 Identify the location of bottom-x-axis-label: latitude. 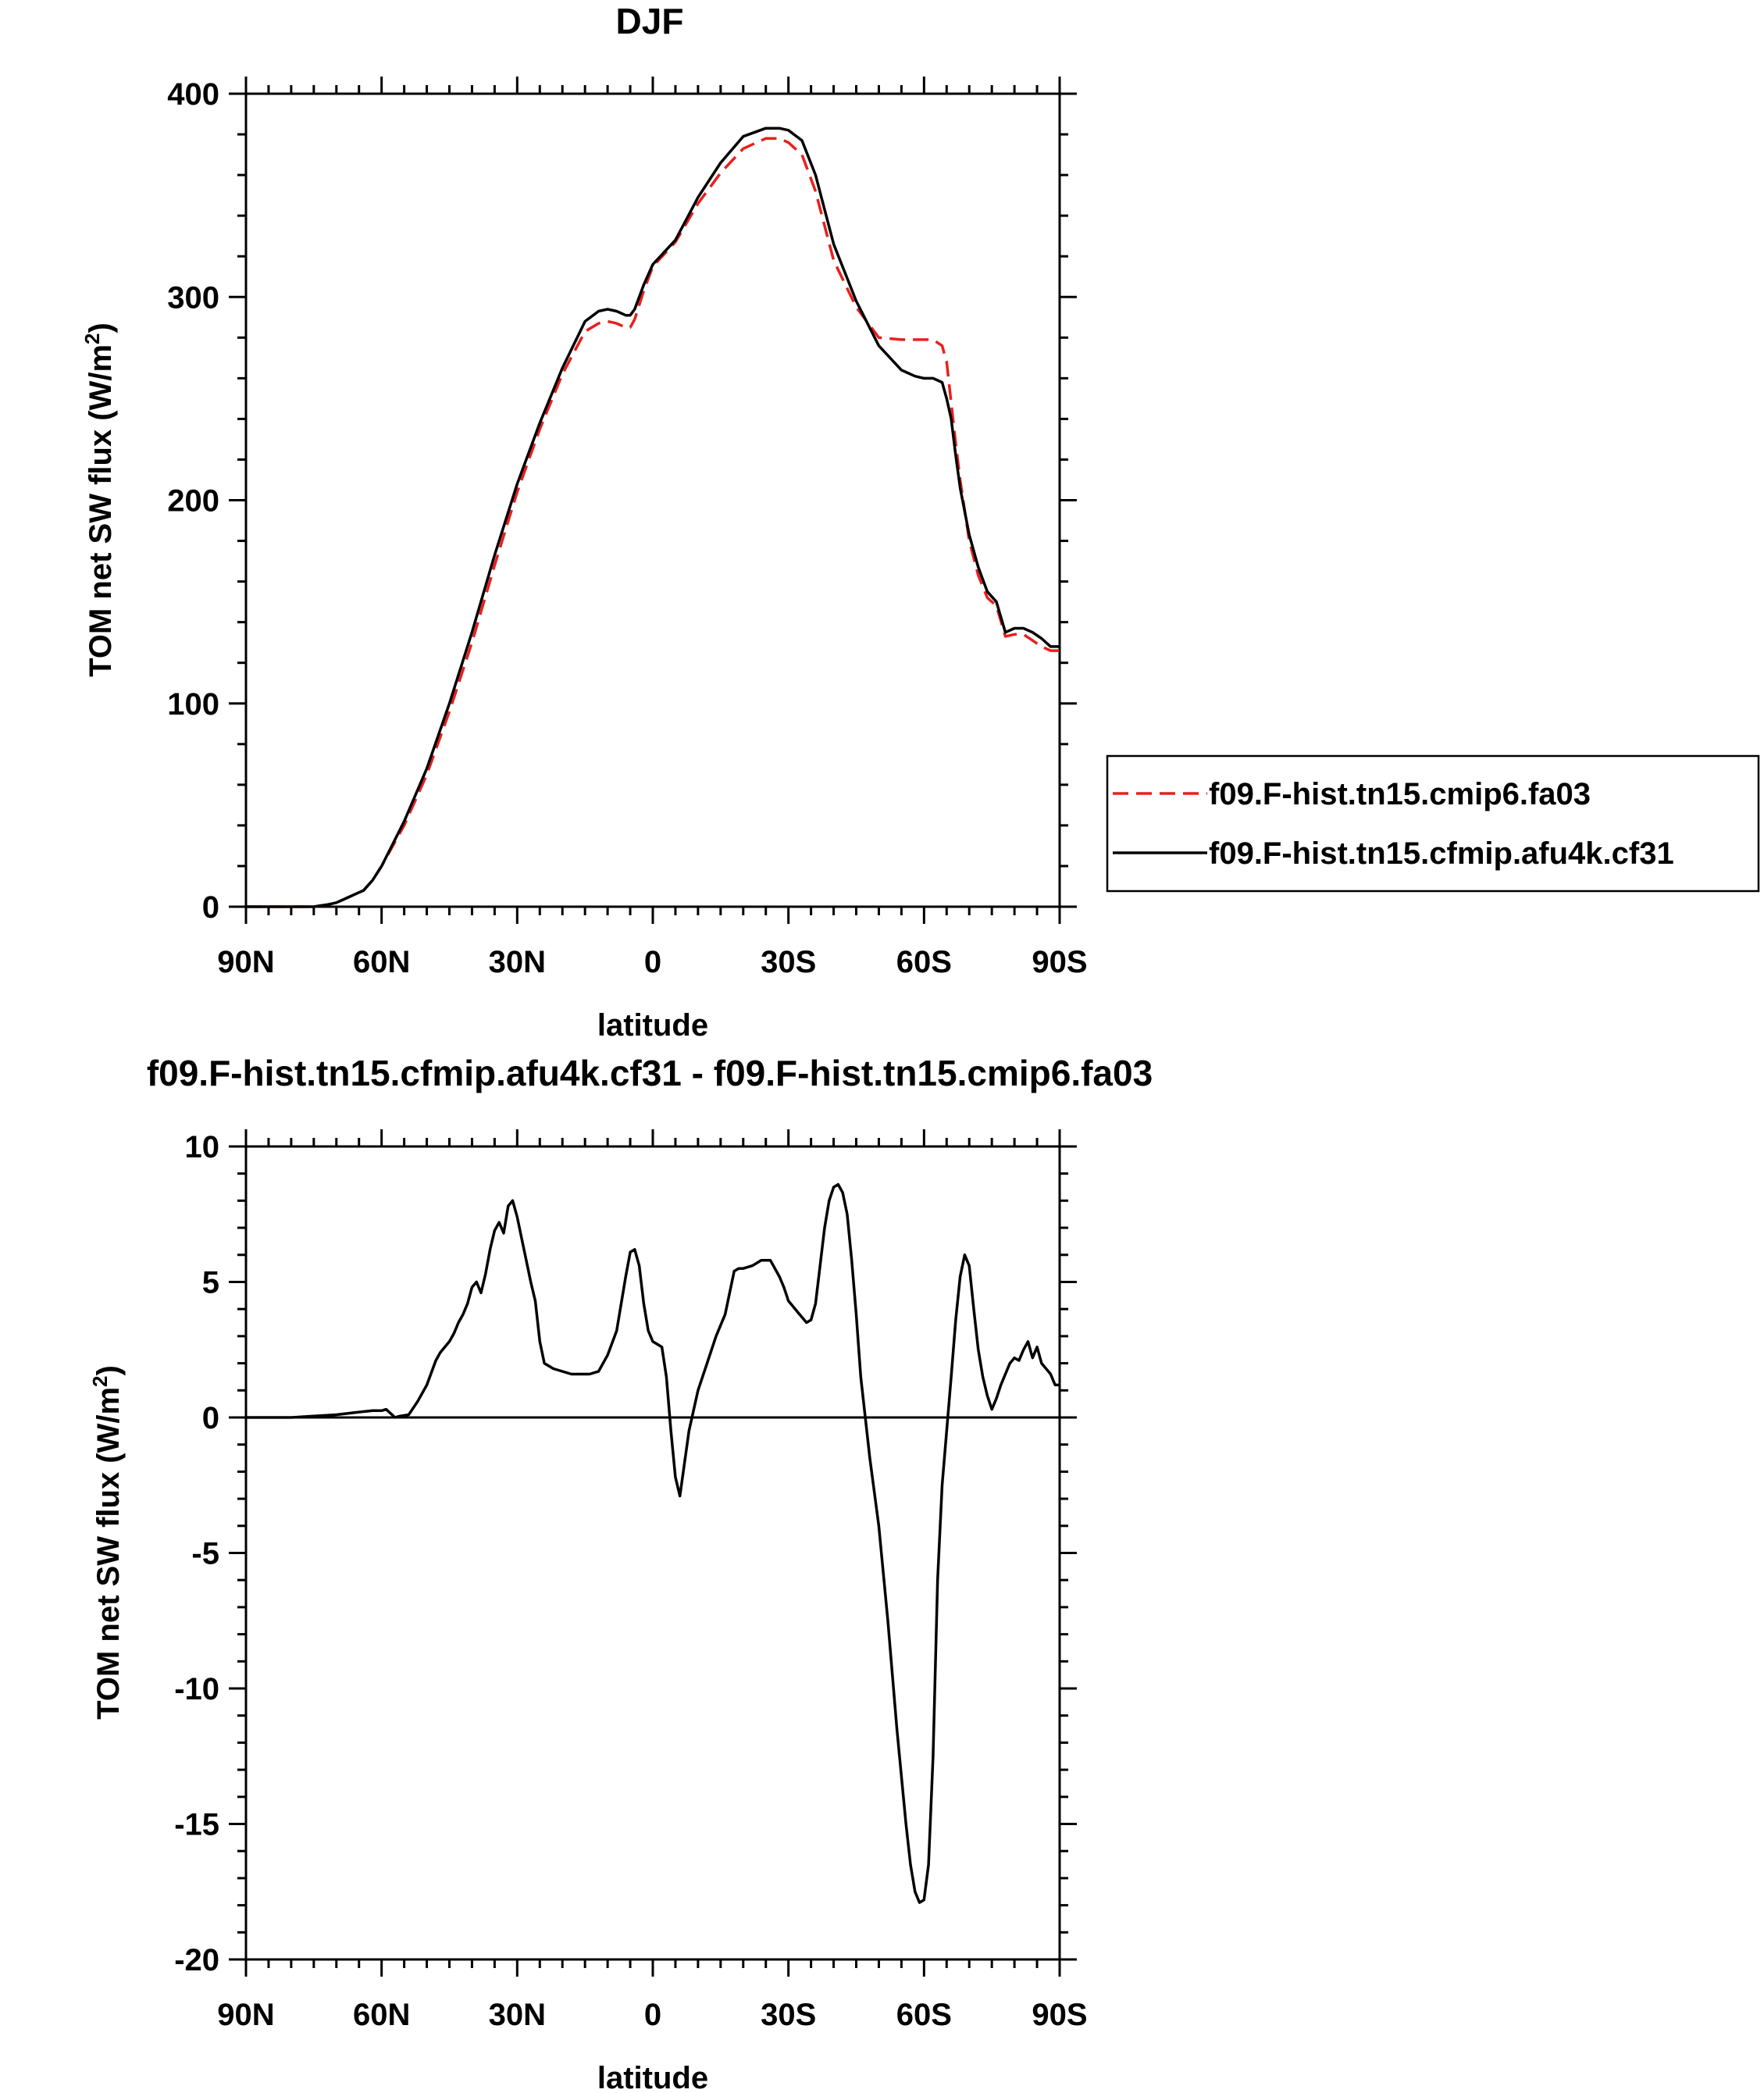
(652, 2077).